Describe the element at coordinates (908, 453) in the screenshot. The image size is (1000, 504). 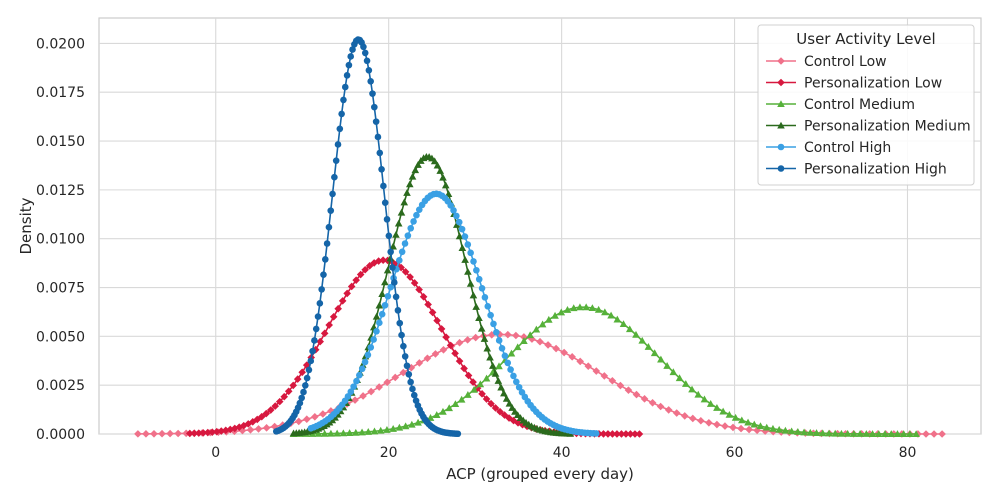
I see `x-tick-label: 80` at that location.